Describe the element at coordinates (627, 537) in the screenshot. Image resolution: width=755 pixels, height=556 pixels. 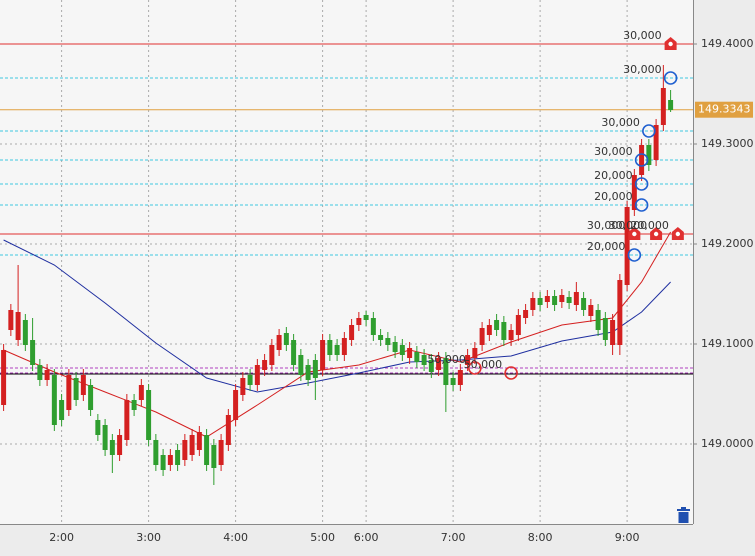
I see `x-tick-label: 9:00` at that location.